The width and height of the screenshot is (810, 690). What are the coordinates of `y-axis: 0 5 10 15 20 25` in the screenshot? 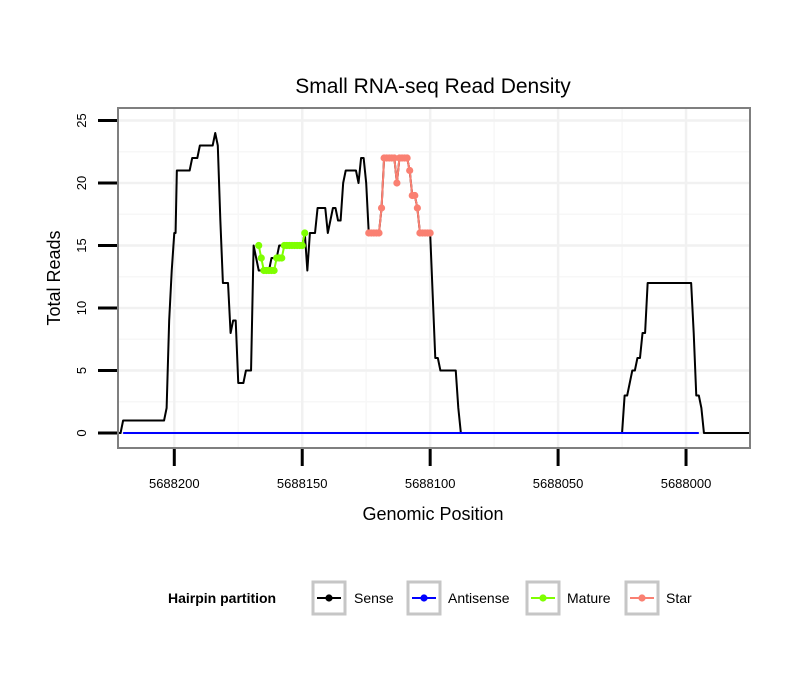 It's located at (95, 275).